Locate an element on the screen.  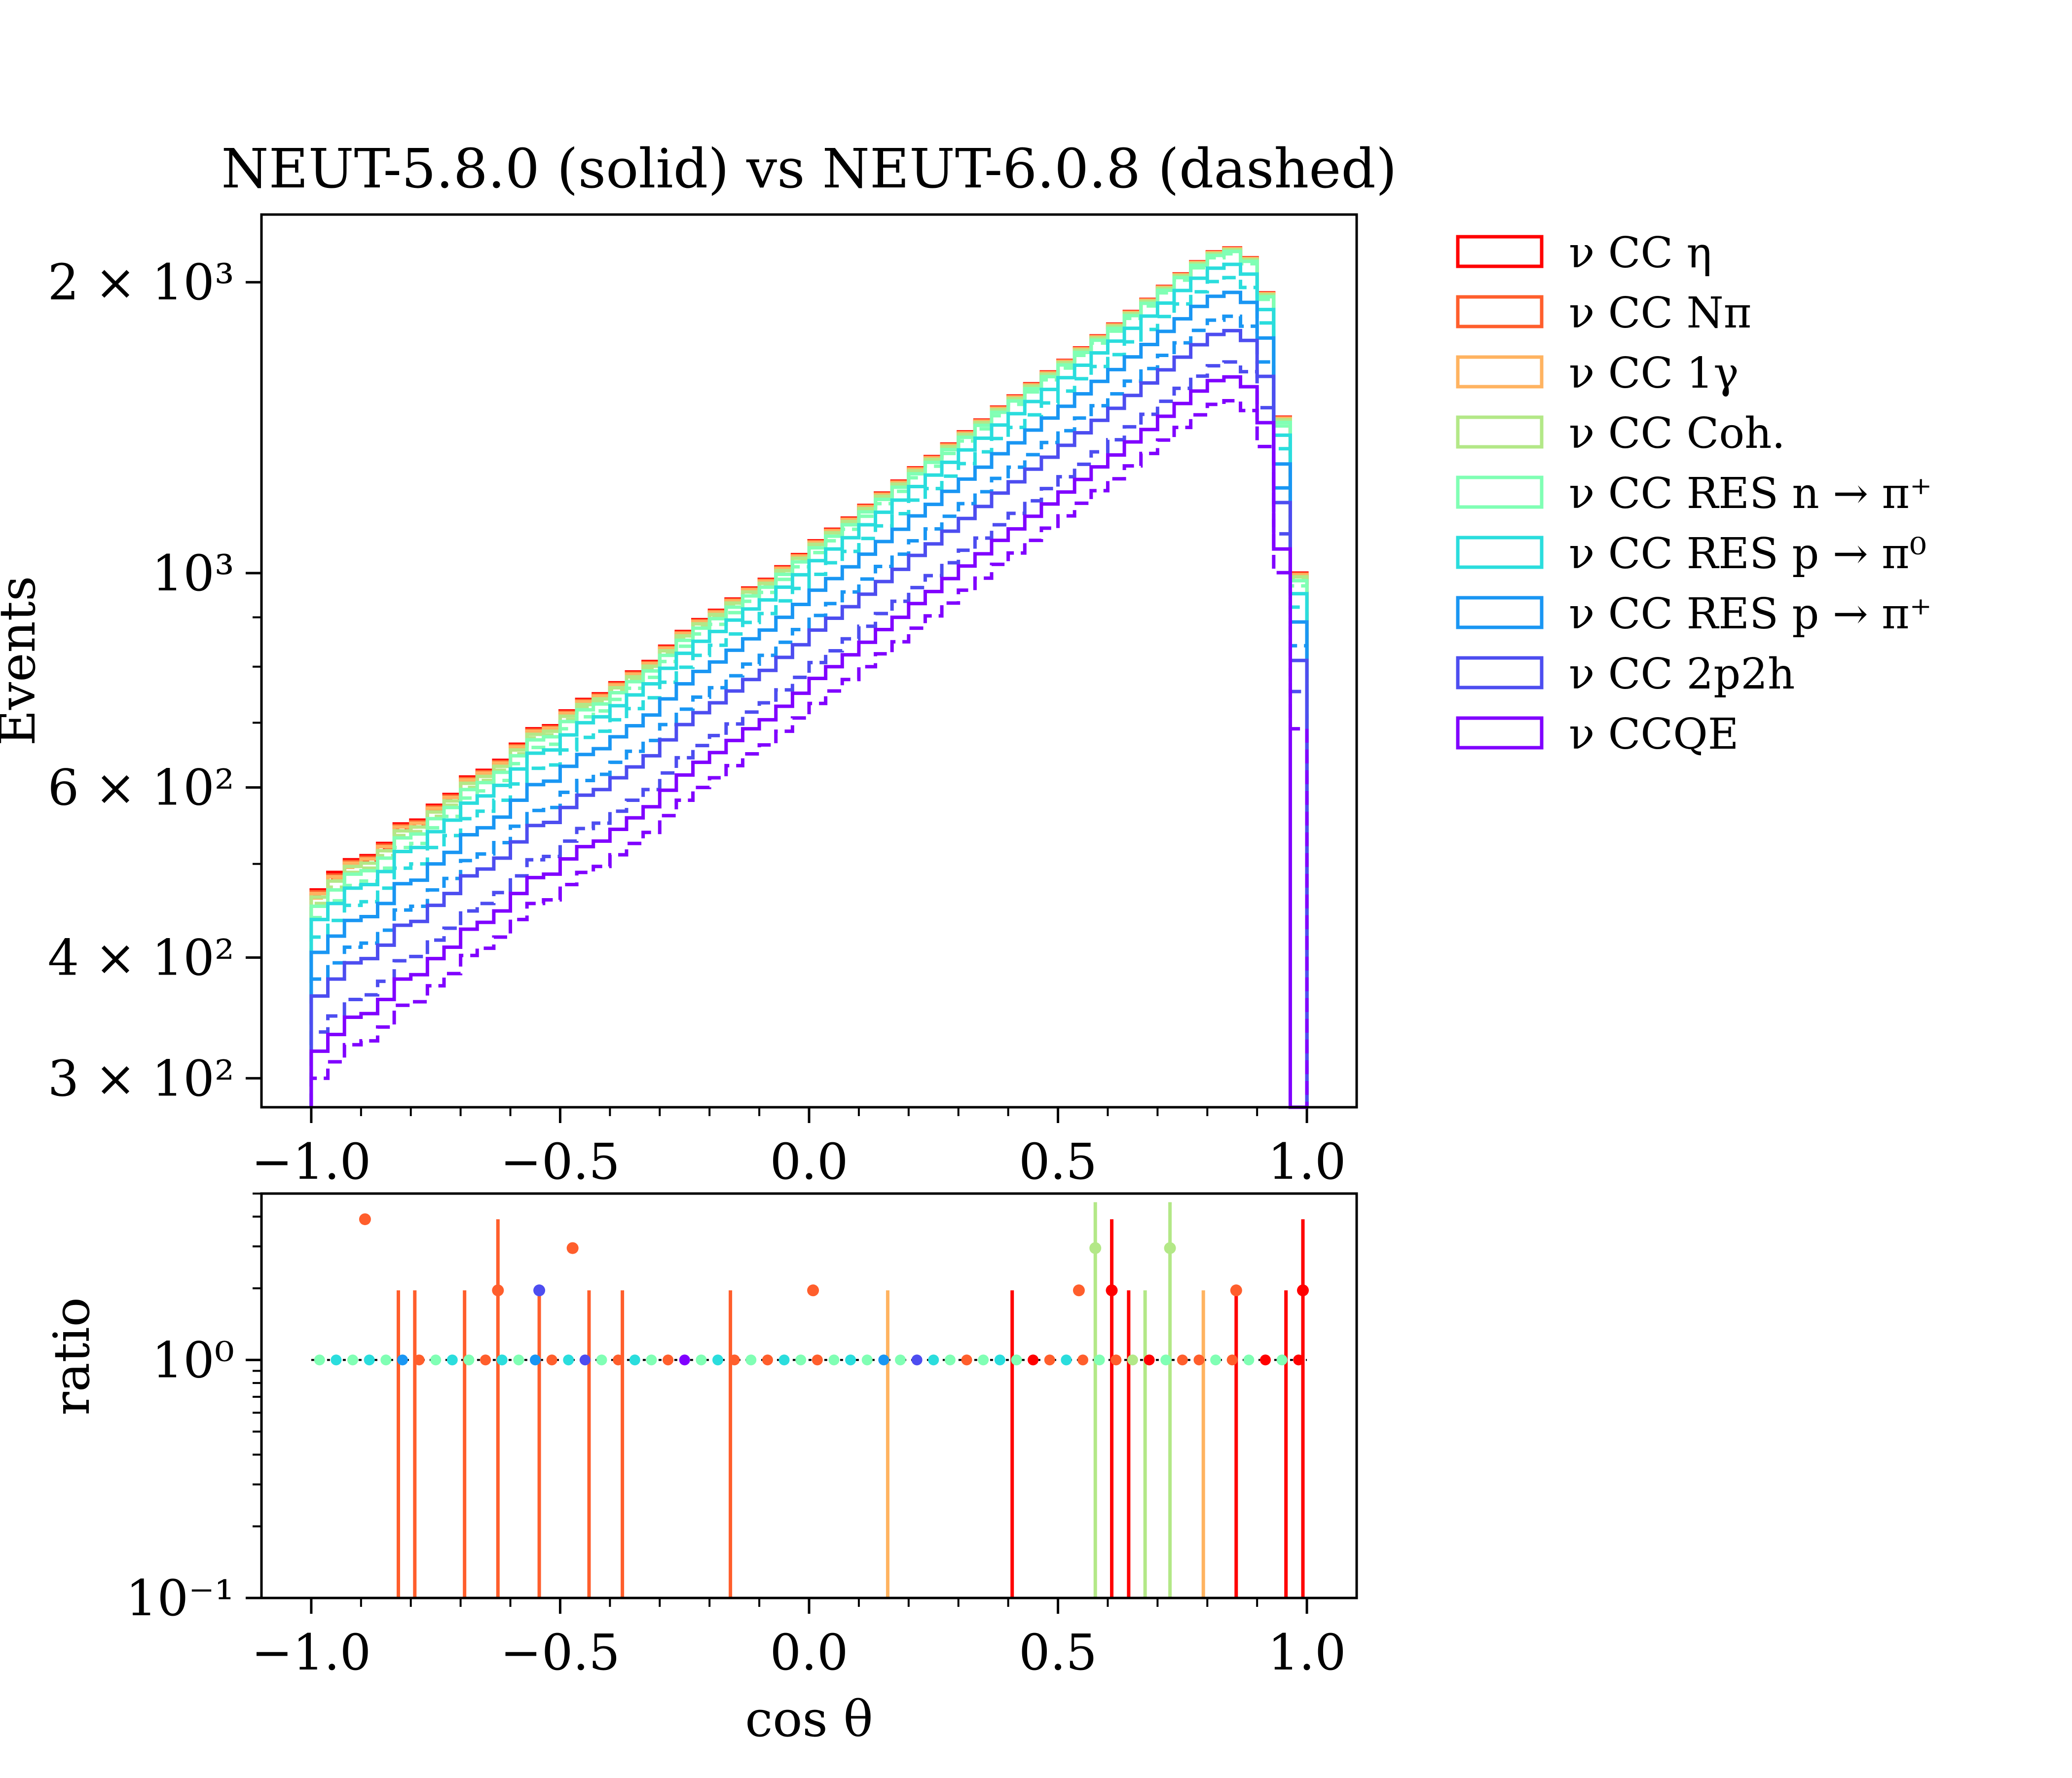
ratio-x-tick-label: 0.5 is located at coordinates (1058, 1652).